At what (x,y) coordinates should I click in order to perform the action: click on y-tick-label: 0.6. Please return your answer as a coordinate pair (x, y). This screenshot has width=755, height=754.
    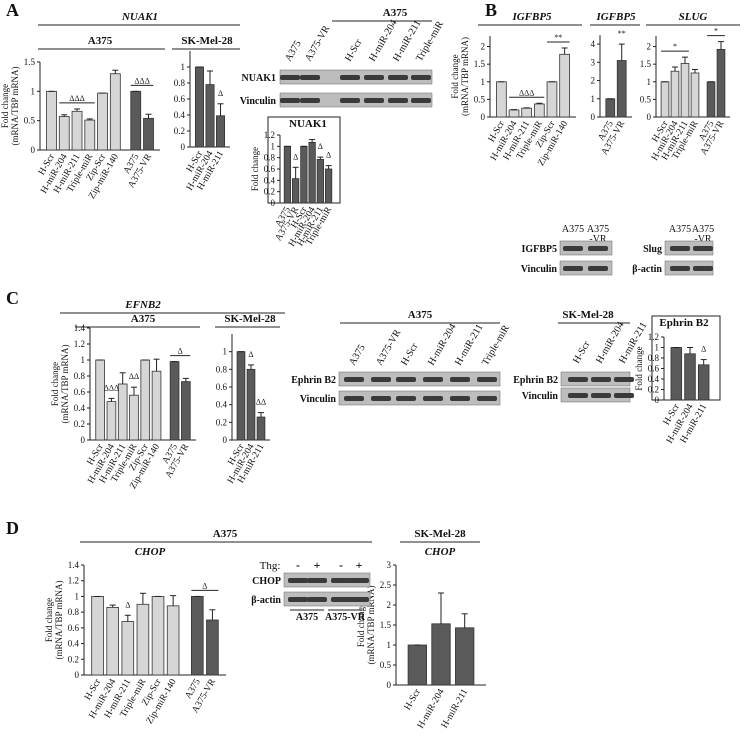
    Looking at the image, I should click on (654, 369).